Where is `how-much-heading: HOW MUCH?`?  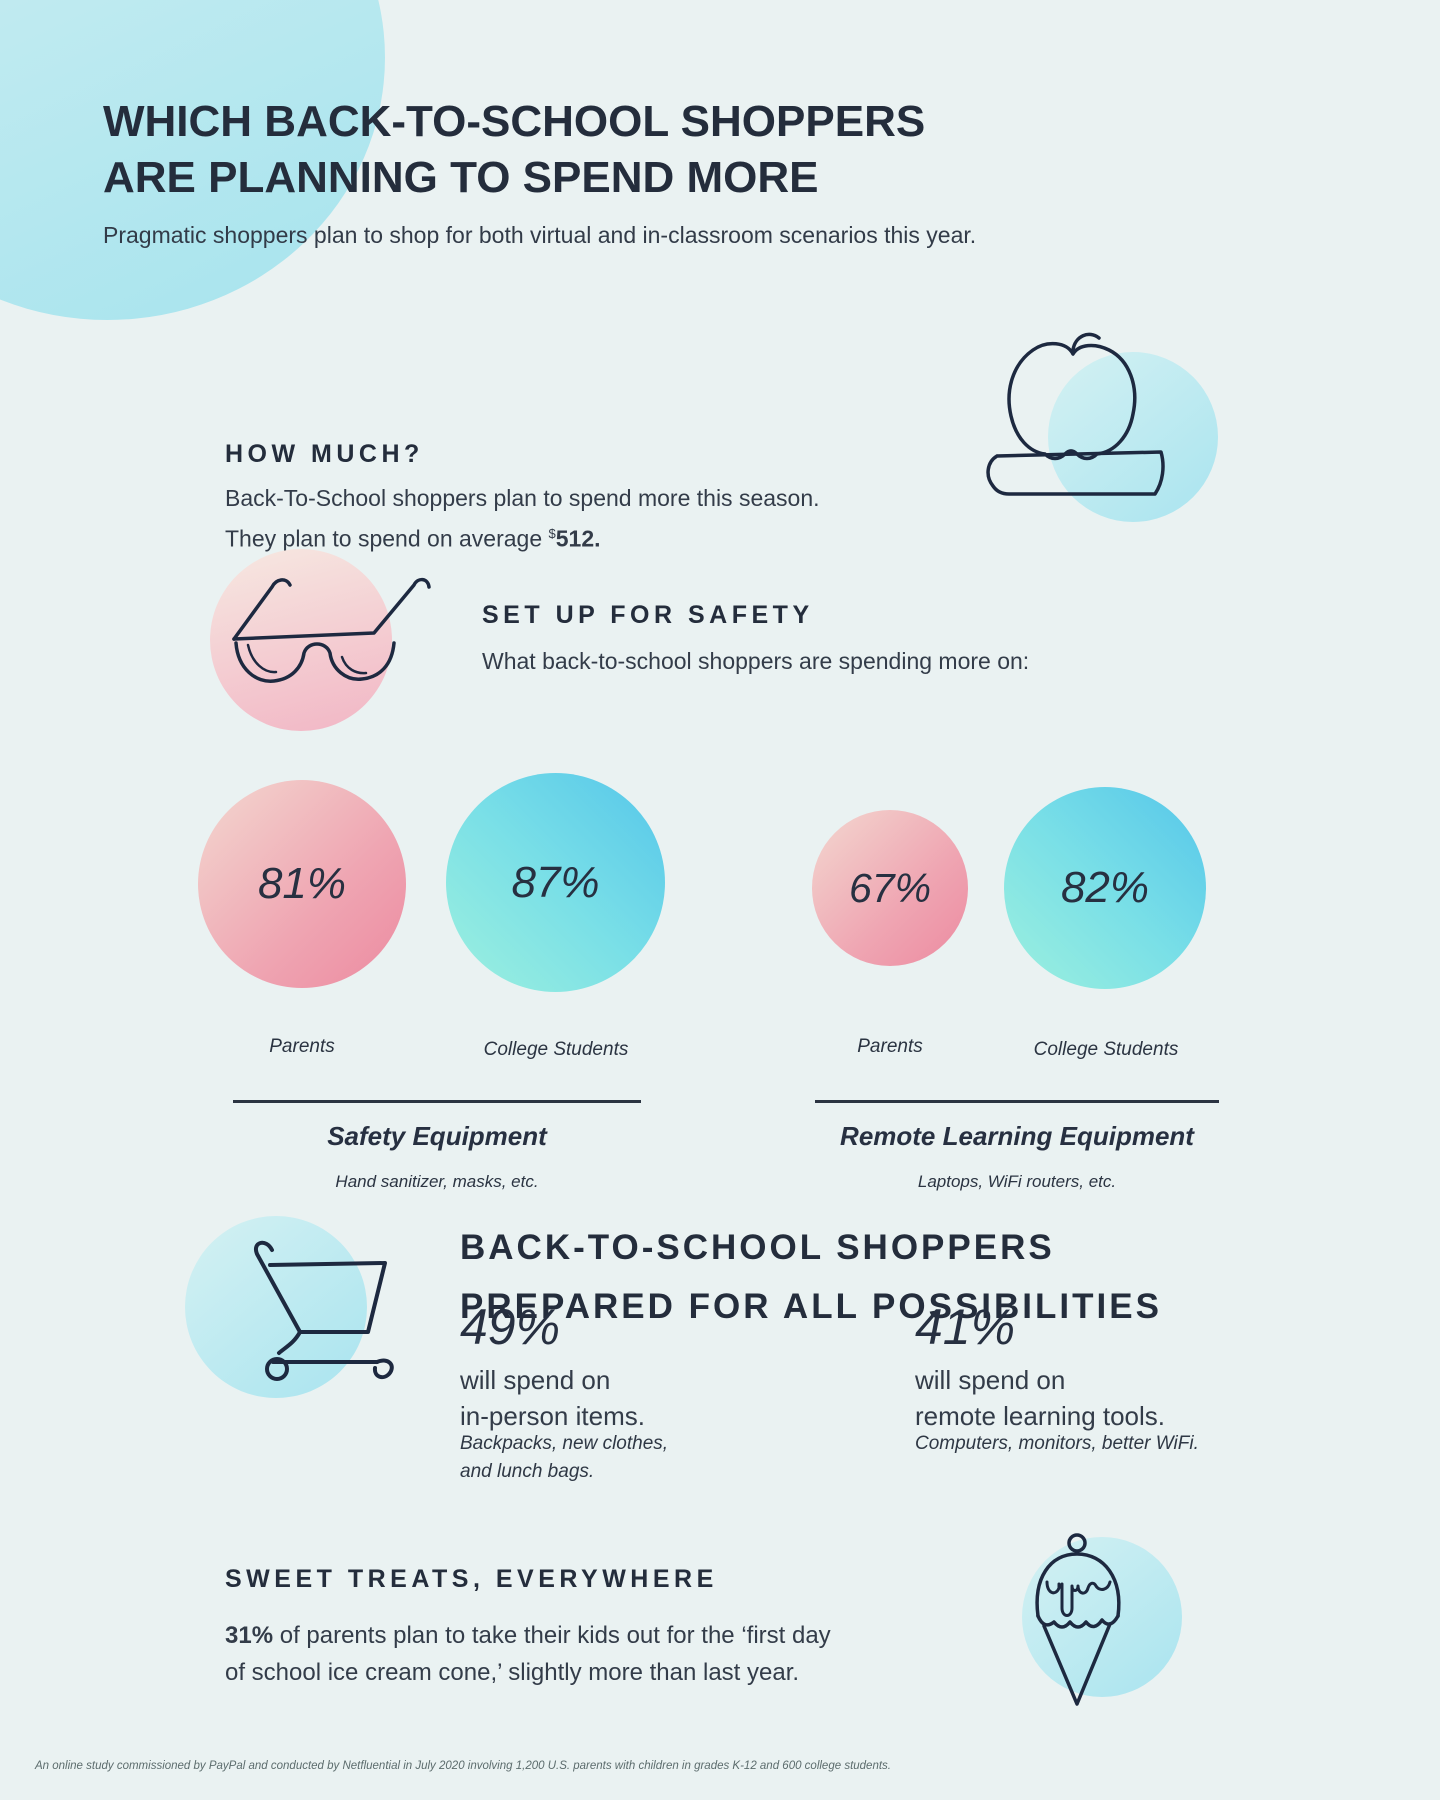
how-much-heading: HOW MUCH? is located at coordinates (324, 454).